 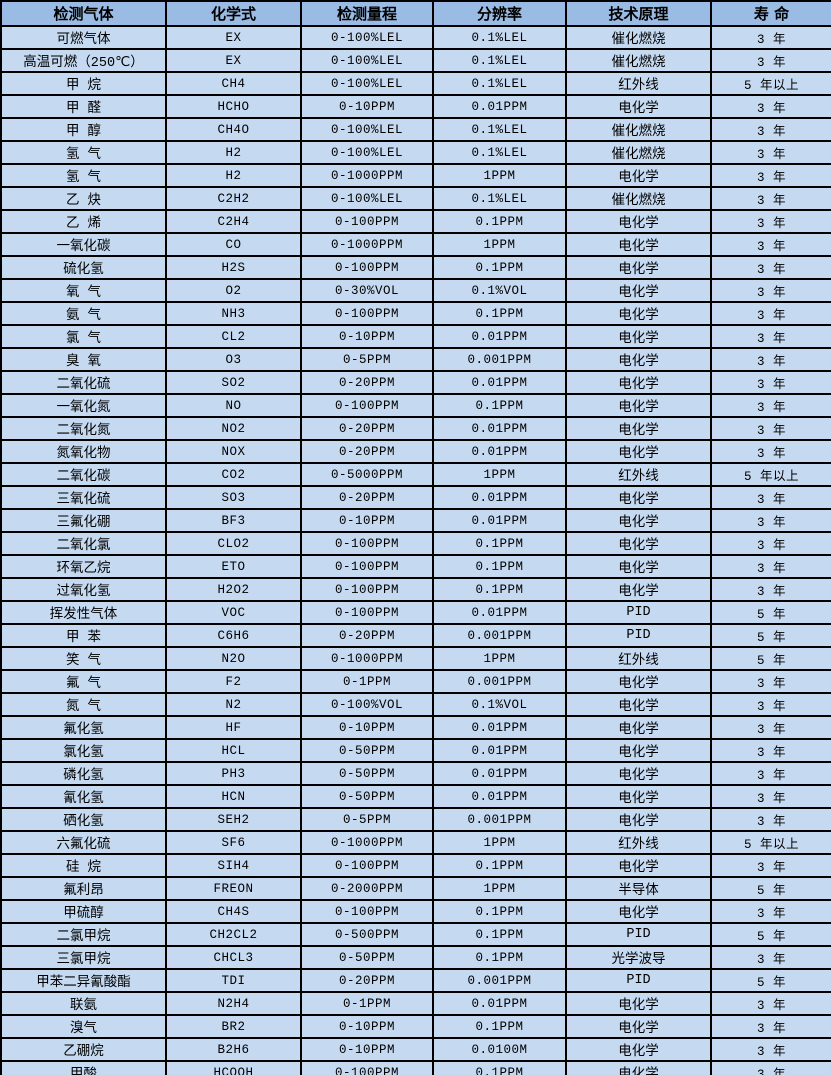 What do you see at coordinates (83, 37) in the screenshot?
I see `cell-gas-name: 可燃气体` at bounding box center [83, 37].